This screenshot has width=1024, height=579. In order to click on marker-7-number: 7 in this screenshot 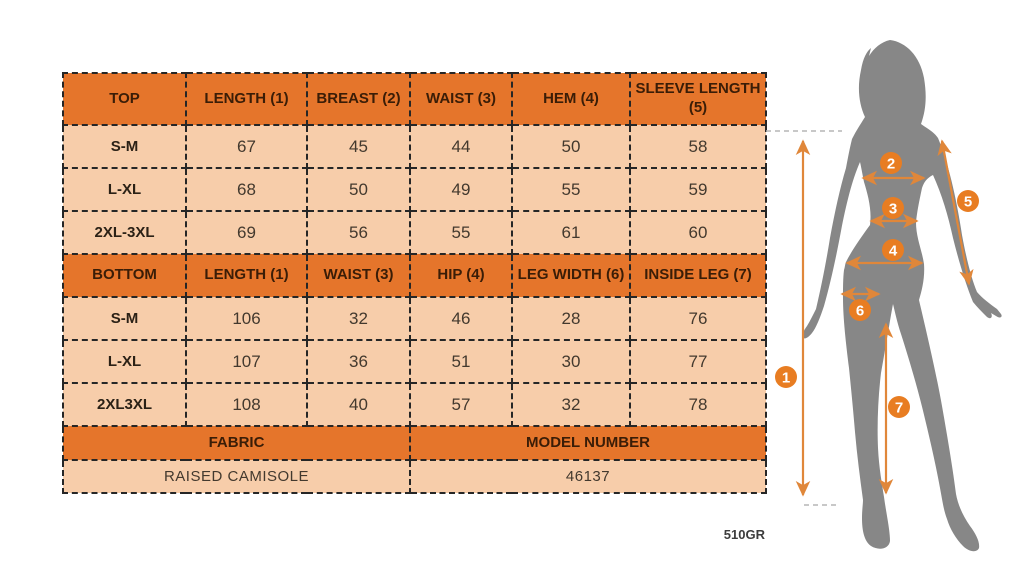, I will do `click(899, 407)`.